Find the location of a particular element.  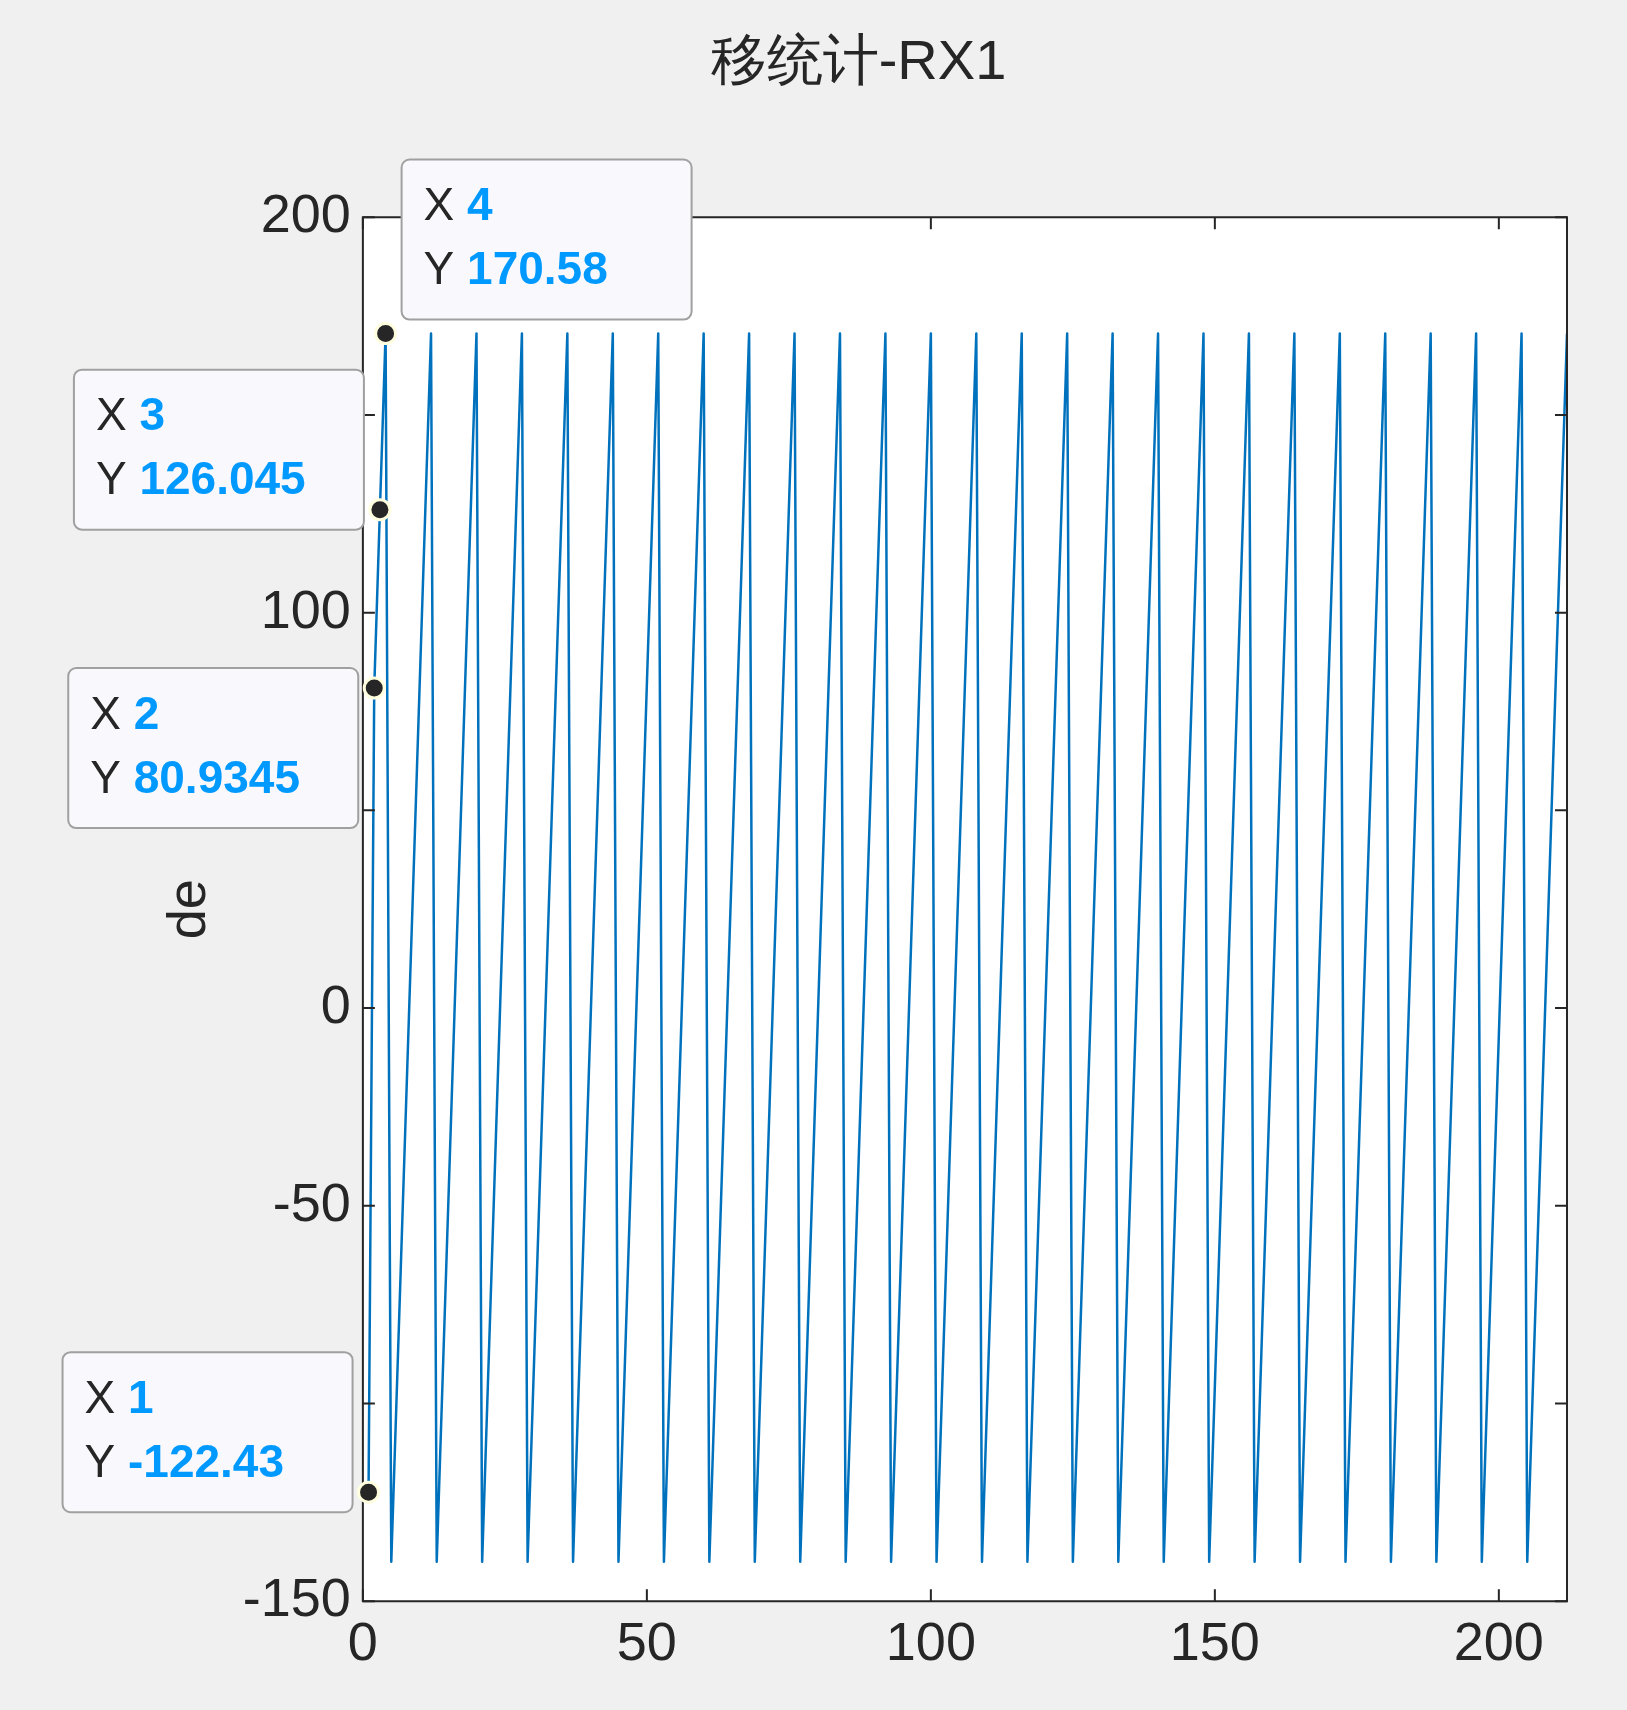

x-tick-label: 50 is located at coordinates (646, 1641).